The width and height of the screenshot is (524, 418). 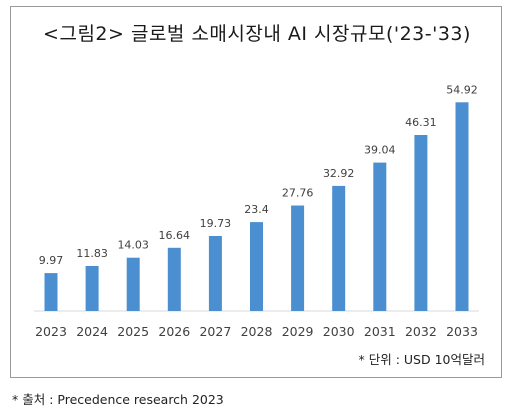 What do you see at coordinates (462, 331) in the screenshot?
I see `category-label-2033: 2033` at bounding box center [462, 331].